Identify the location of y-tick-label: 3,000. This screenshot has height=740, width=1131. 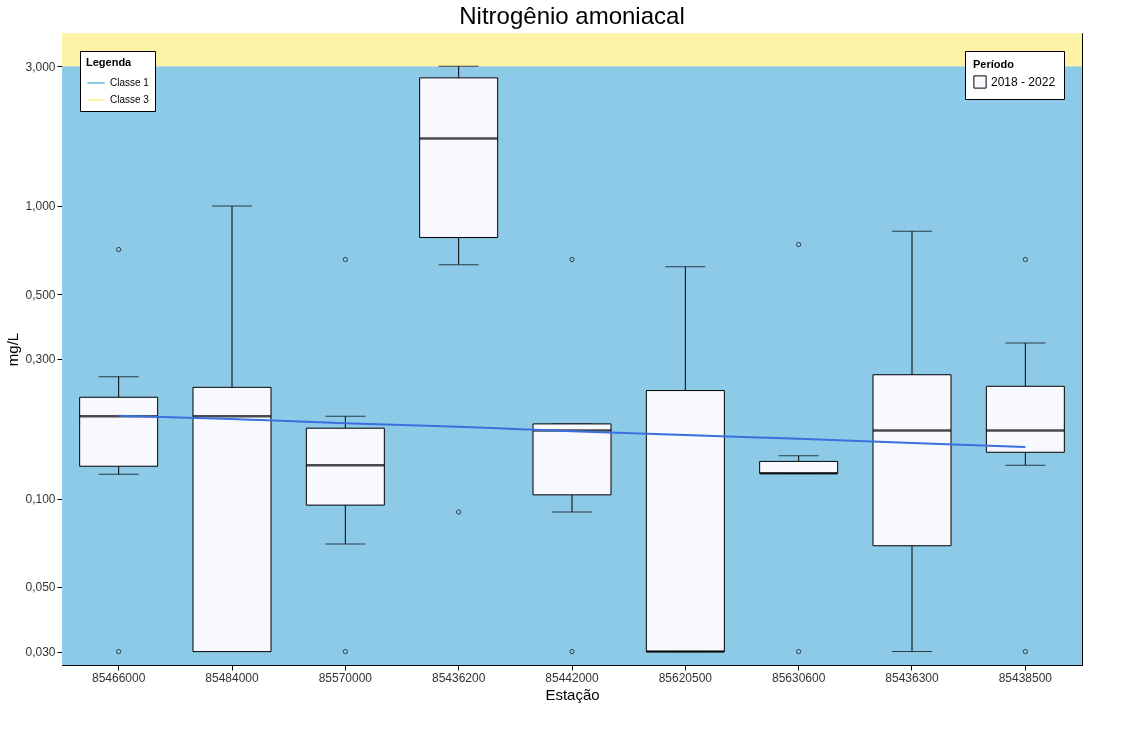
(40, 66).